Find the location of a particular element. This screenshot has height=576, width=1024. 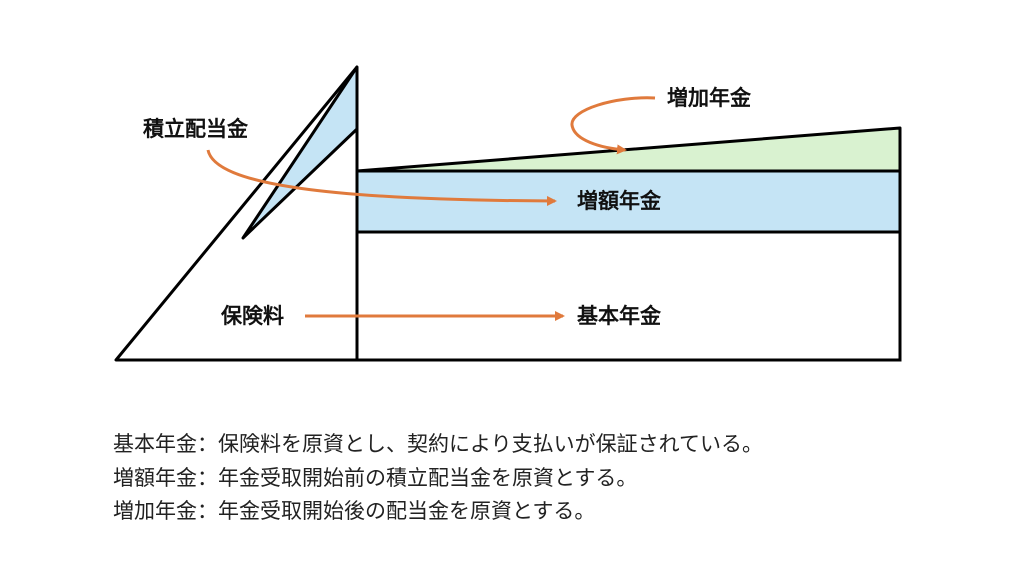

note-increase-pension: 増加年金：年金受取開始後の配当金を原資とする。 is located at coordinates (354, 511).